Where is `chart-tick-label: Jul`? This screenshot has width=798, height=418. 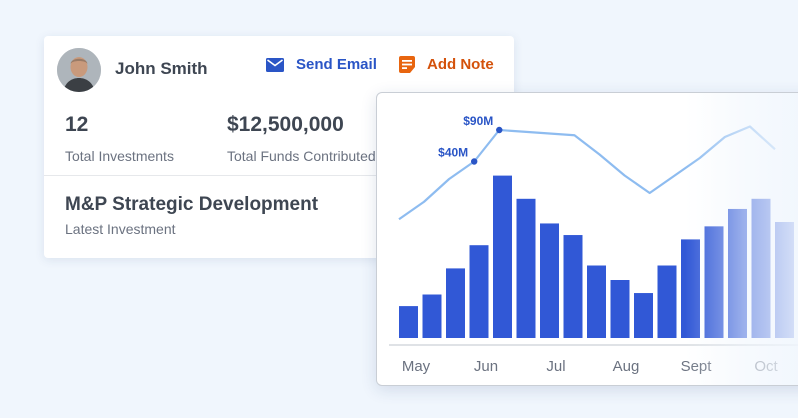 chart-tick-label: Jul is located at coordinates (555, 366).